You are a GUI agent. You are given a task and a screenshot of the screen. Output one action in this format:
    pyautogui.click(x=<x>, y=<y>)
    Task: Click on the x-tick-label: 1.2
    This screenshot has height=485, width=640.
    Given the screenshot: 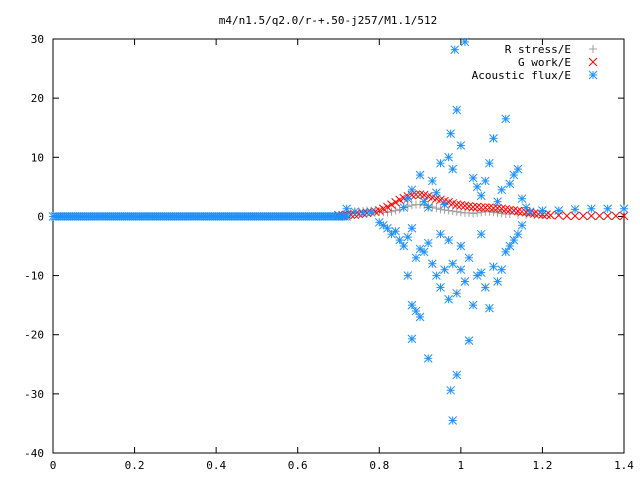 What is the action you would take?
    pyautogui.click(x=542, y=465)
    